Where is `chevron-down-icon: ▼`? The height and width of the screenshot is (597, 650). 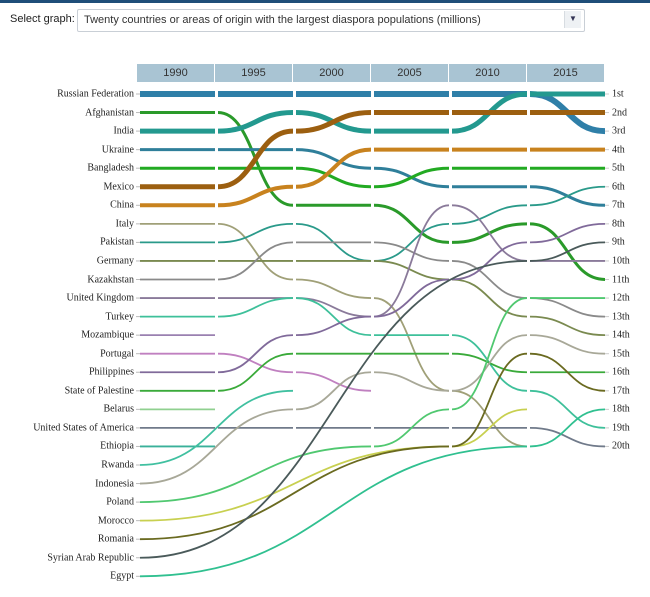
chevron-down-icon: ▼ is located at coordinates (572, 19).